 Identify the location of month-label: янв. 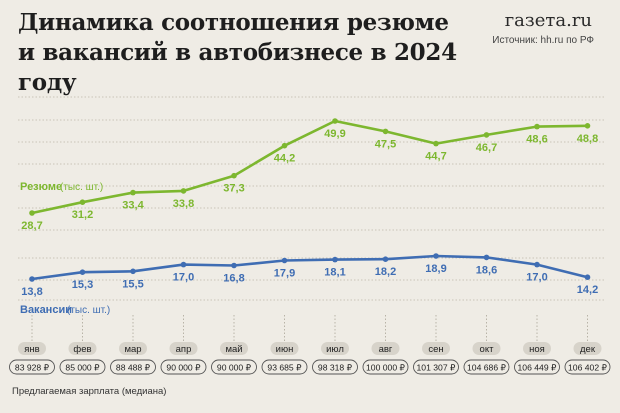
(31, 349).